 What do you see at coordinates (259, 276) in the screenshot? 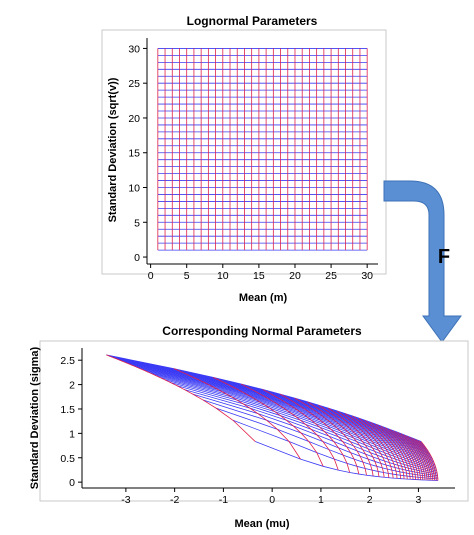
I see `x-tick-label: 15` at bounding box center [259, 276].